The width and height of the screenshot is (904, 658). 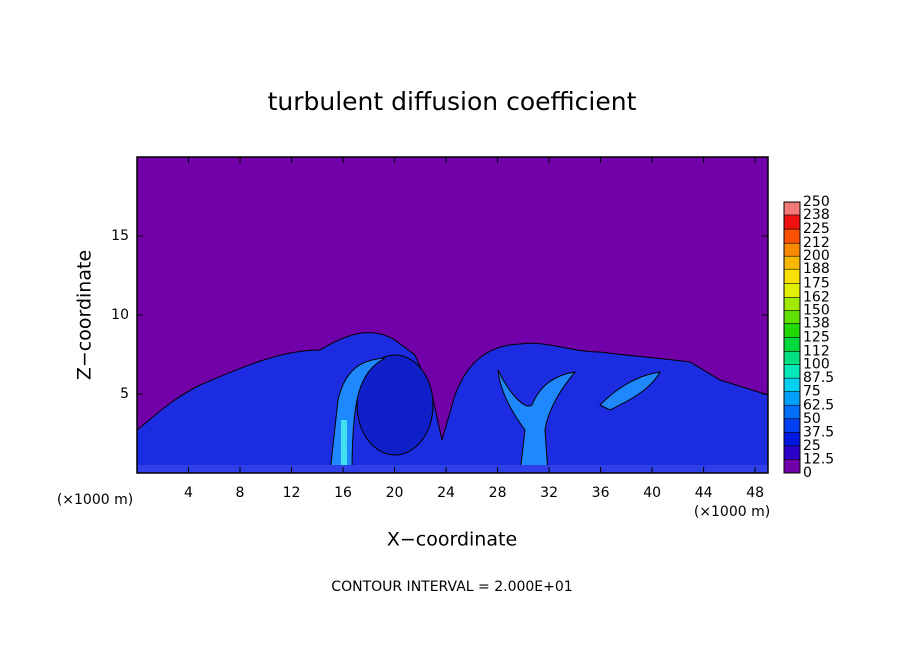 I want to click on colorbar-label: 250, so click(x=816, y=202).